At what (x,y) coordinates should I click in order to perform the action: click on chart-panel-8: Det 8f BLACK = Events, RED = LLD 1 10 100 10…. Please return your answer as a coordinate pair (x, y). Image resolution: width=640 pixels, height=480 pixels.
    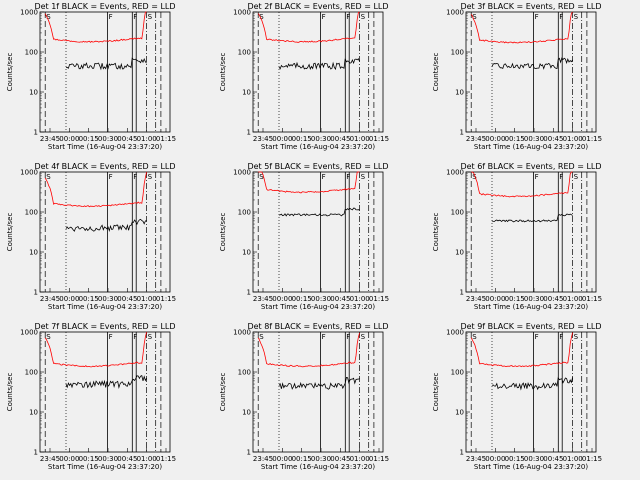
    Looking at the image, I should click on (304, 396).